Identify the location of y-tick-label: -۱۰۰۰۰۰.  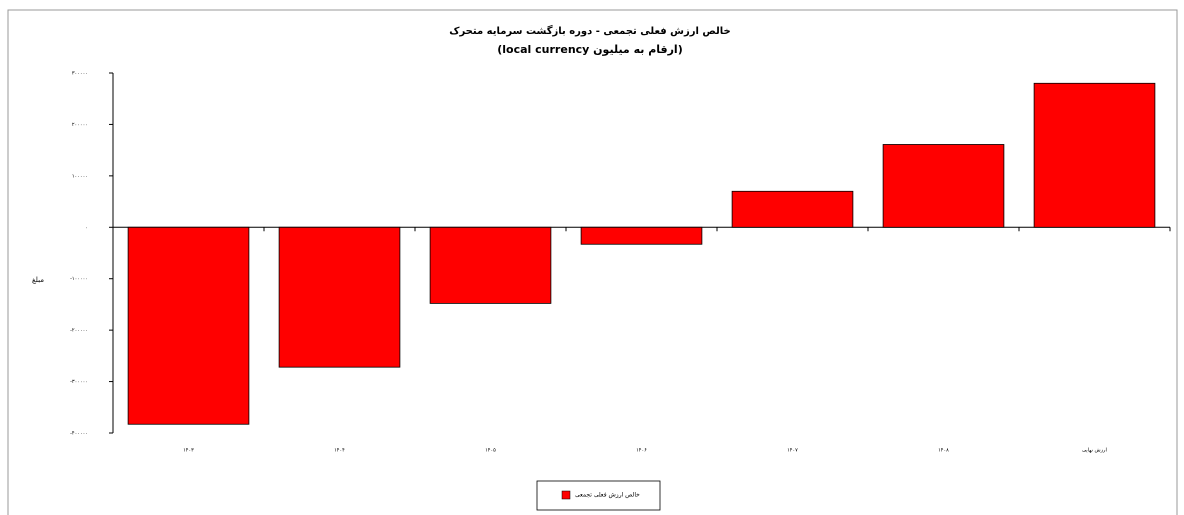
(79, 279).